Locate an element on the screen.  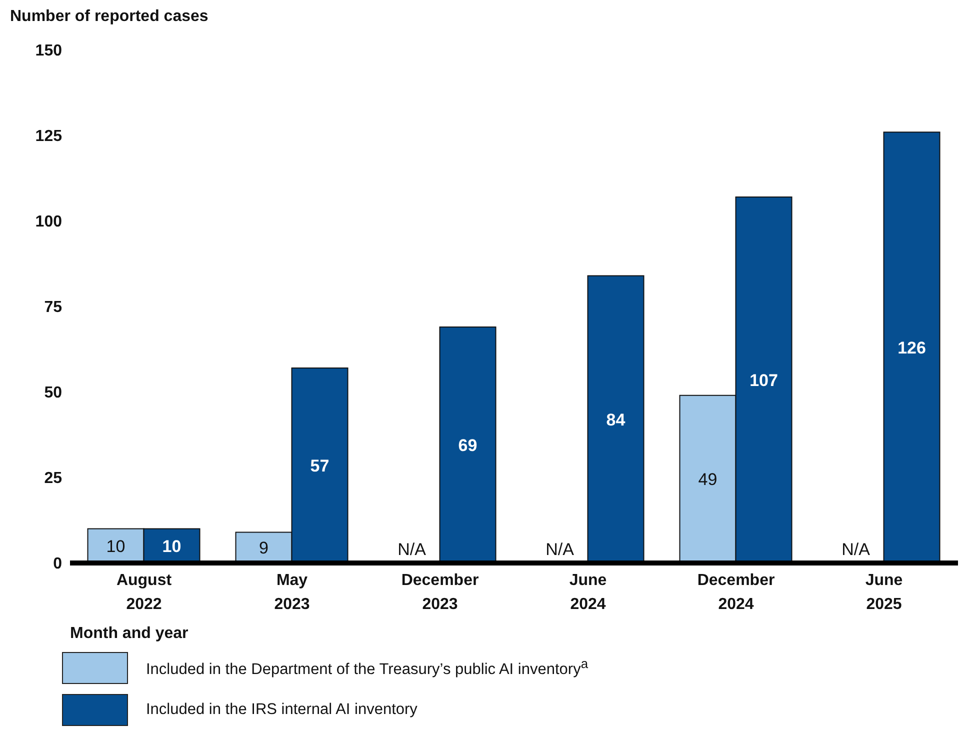
data-label: 57 is located at coordinates (320, 466).